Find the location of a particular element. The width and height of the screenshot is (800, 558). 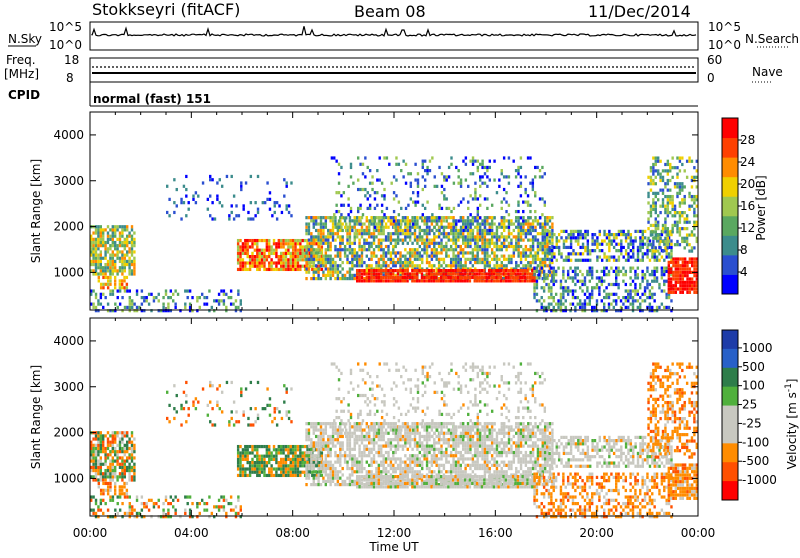

power-ylabel: Slant Range [km] is located at coordinates (36, 211).